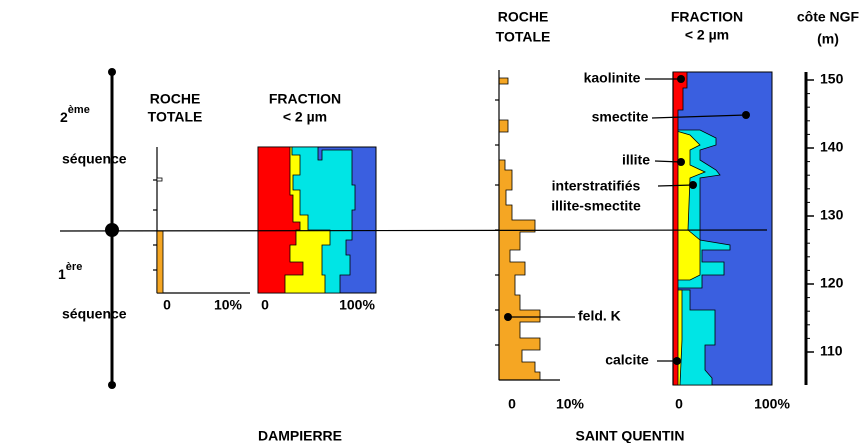 The width and height of the screenshot is (866, 443). Describe the element at coordinates (832, 147) in the screenshot. I see `tick-label: 140` at that location.